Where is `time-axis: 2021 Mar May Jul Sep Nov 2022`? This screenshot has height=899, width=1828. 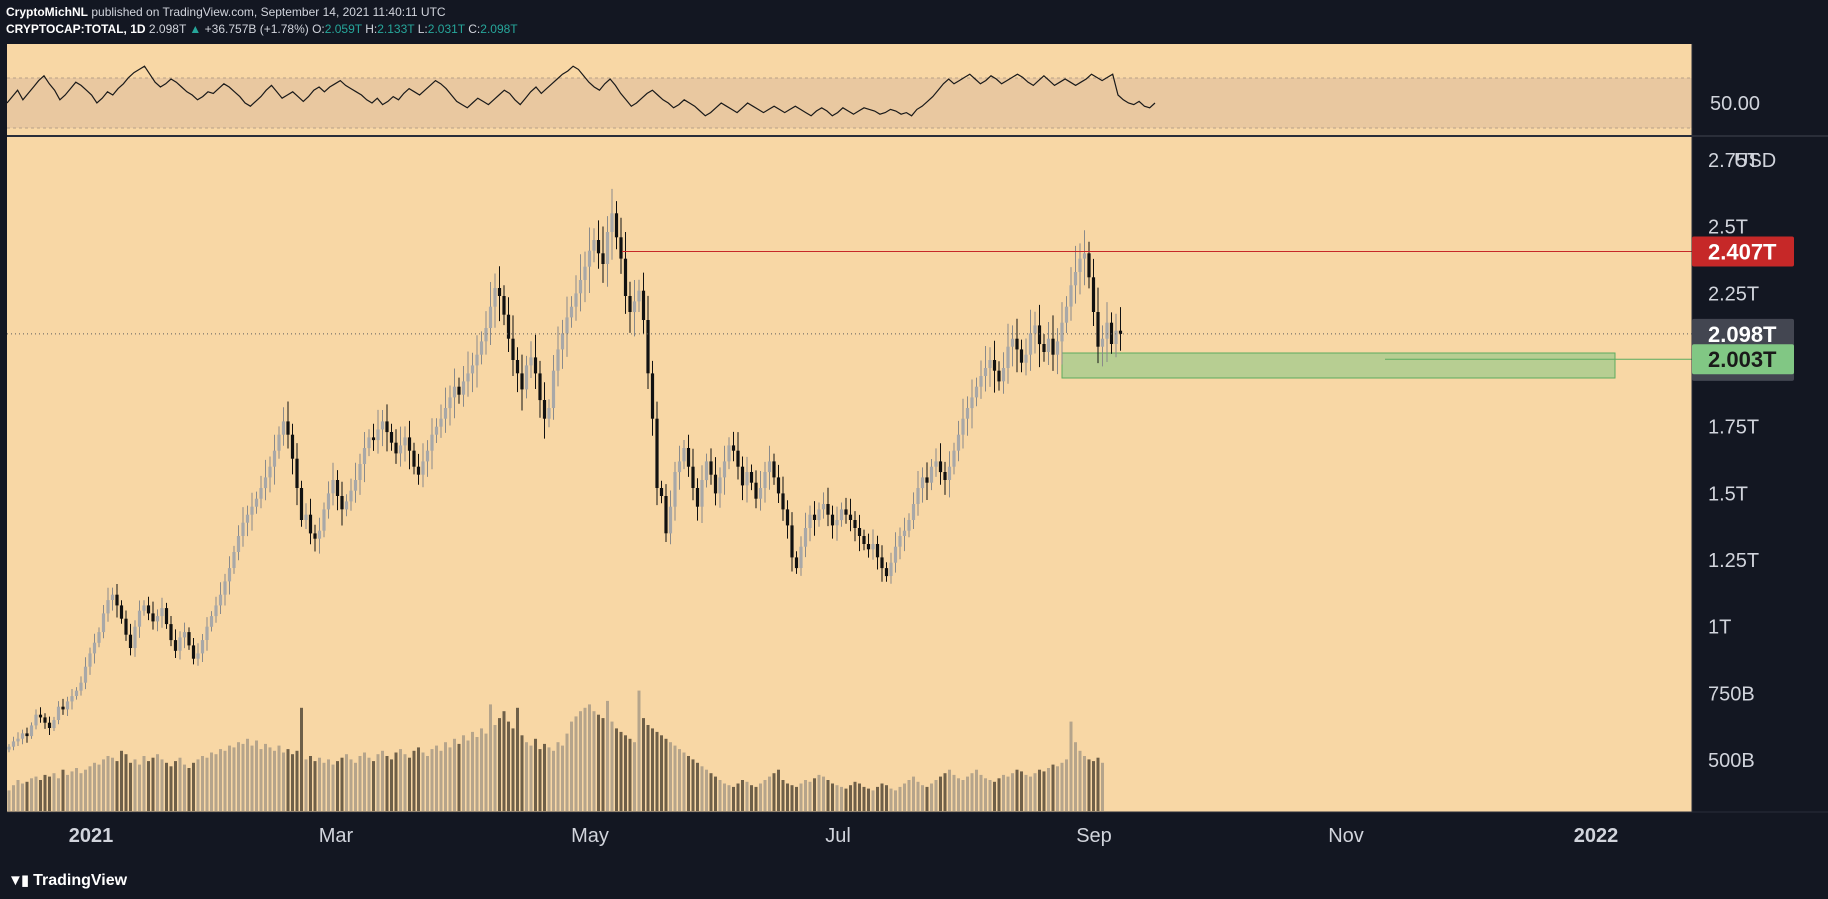 time-axis: 2021 Mar May Jul Sep Nov 2022 is located at coordinates (844, 836).